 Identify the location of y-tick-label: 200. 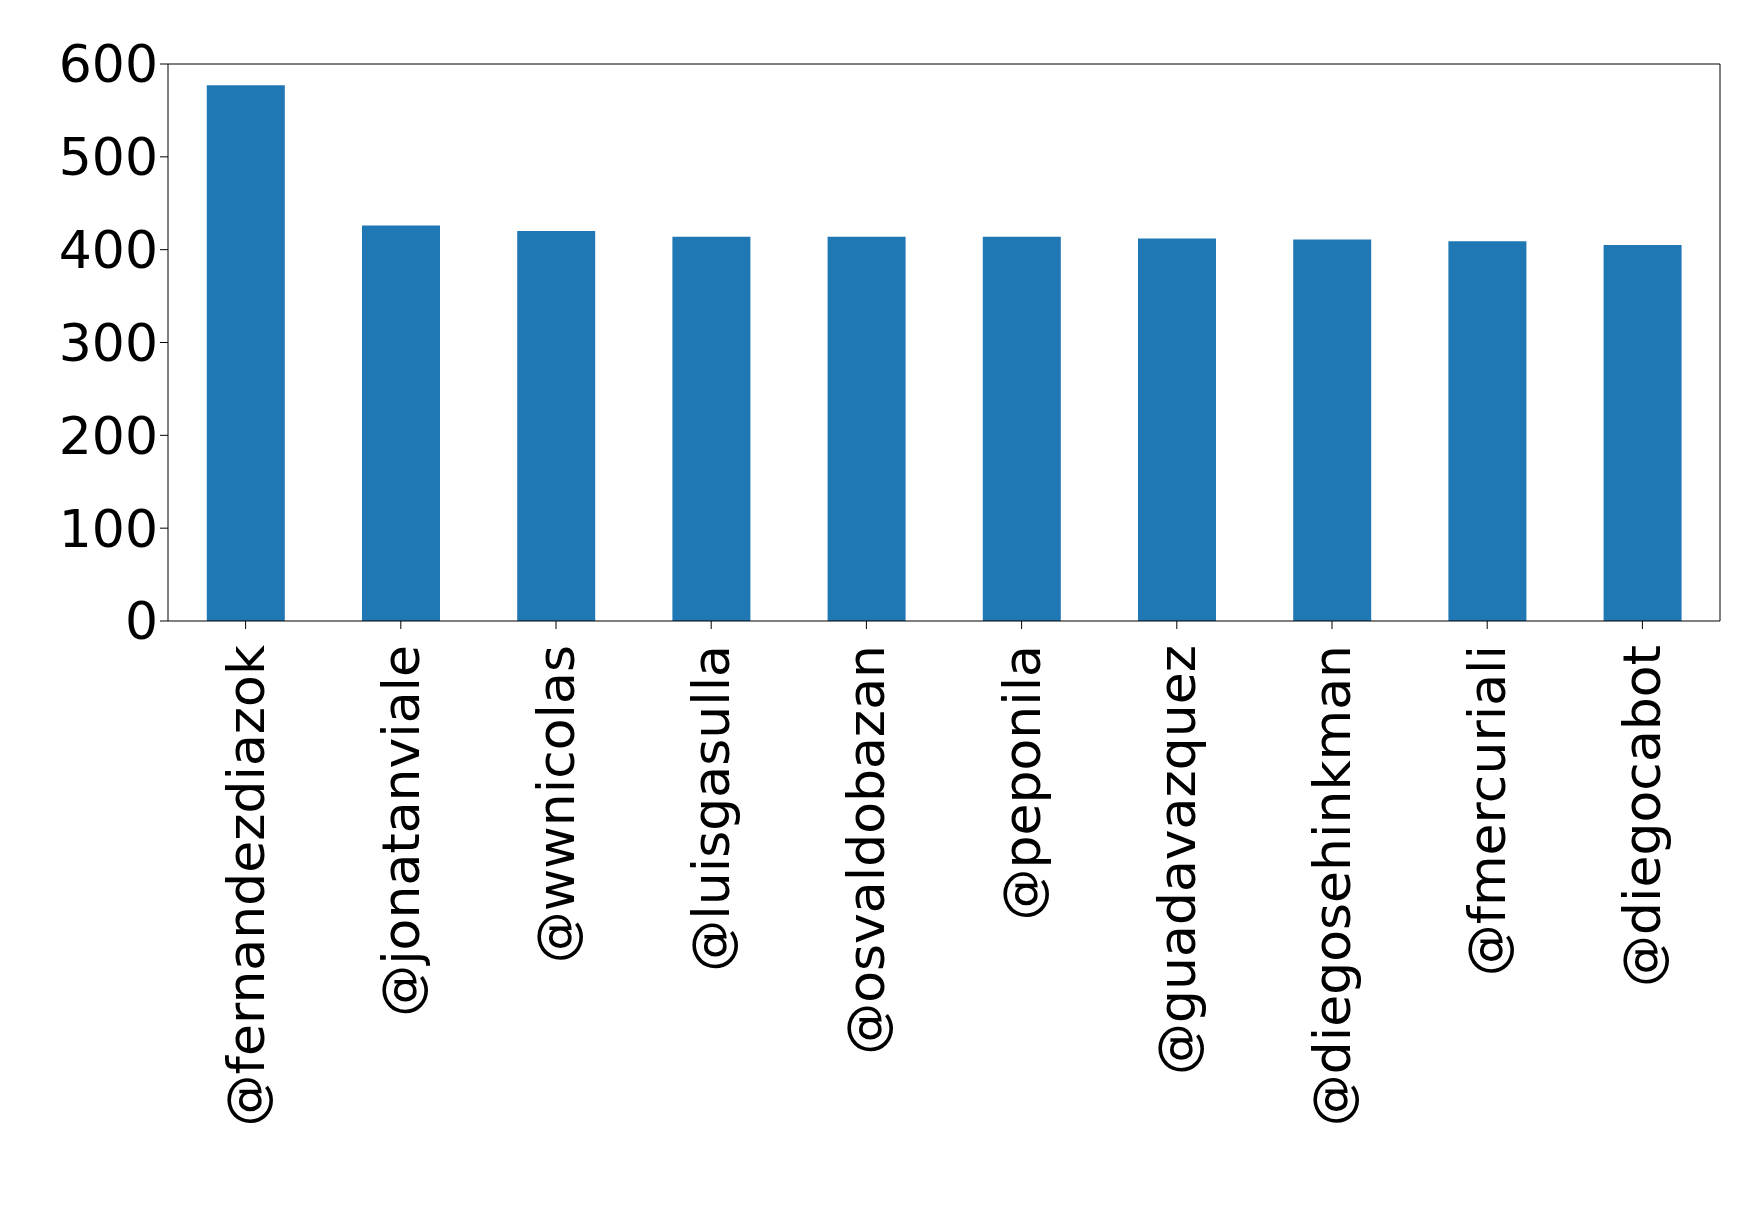
(108, 435).